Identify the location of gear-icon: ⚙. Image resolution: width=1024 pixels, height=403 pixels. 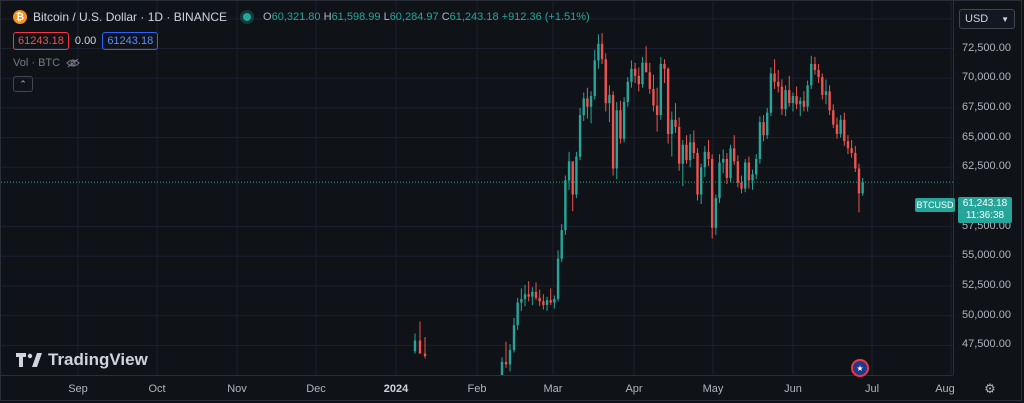
(990, 388).